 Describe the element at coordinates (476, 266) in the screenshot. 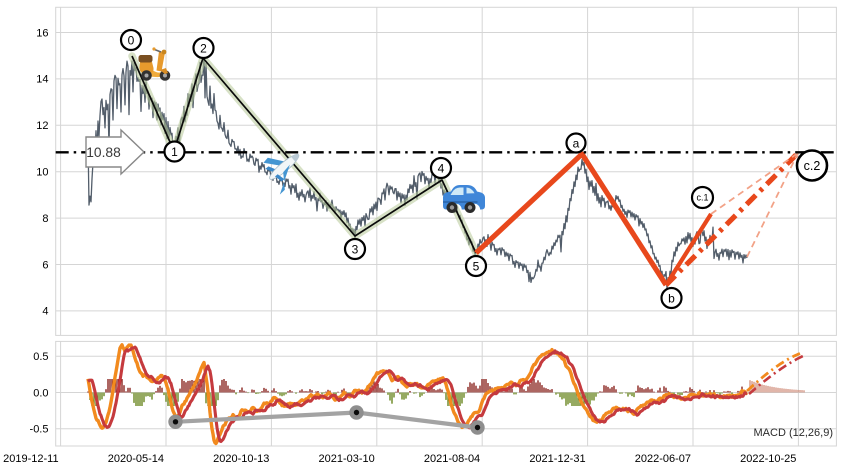

I see `svg-text: 5` at that location.